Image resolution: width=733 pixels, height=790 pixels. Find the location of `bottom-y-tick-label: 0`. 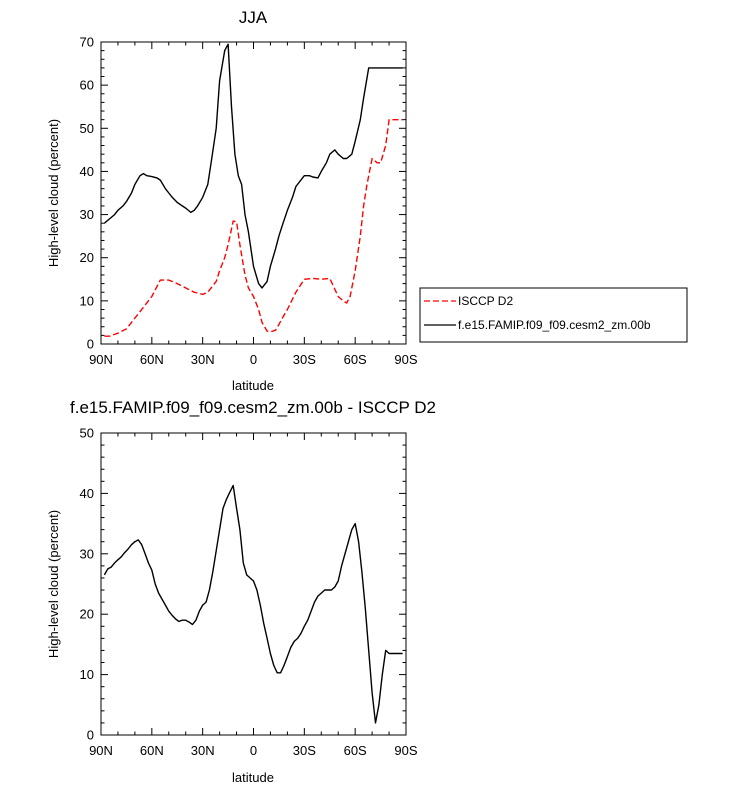

bottom-y-tick-label: 0 is located at coordinates (90, 735).